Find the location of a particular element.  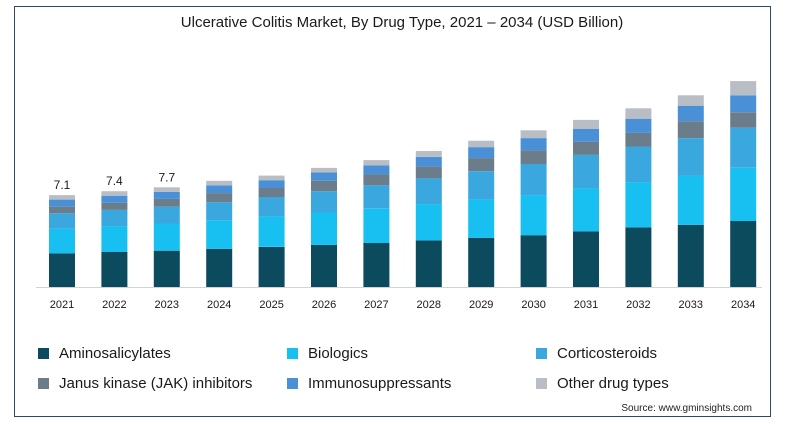

x-tick-label-2021: 2021 is located at coordinates (62, 305).